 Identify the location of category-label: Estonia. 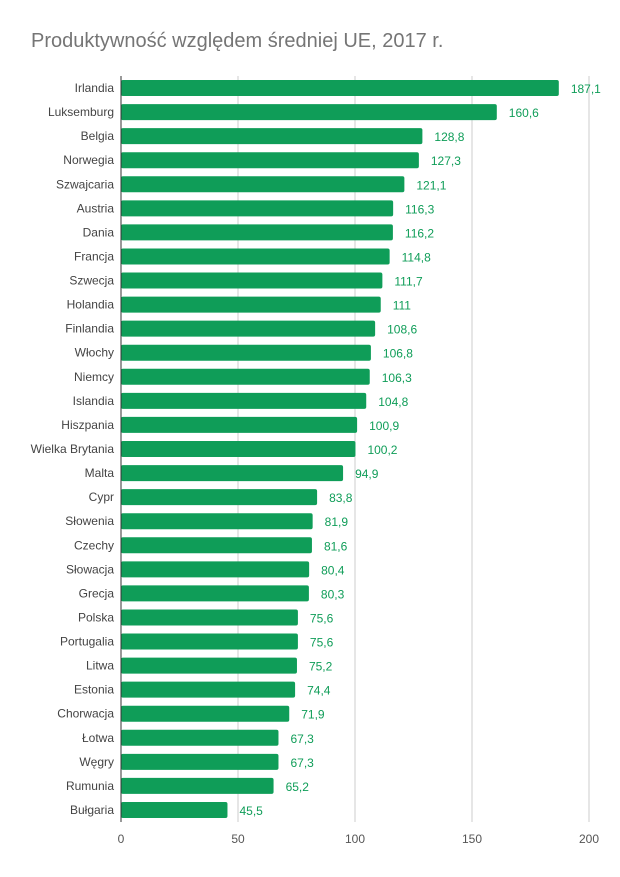
(94, 690).